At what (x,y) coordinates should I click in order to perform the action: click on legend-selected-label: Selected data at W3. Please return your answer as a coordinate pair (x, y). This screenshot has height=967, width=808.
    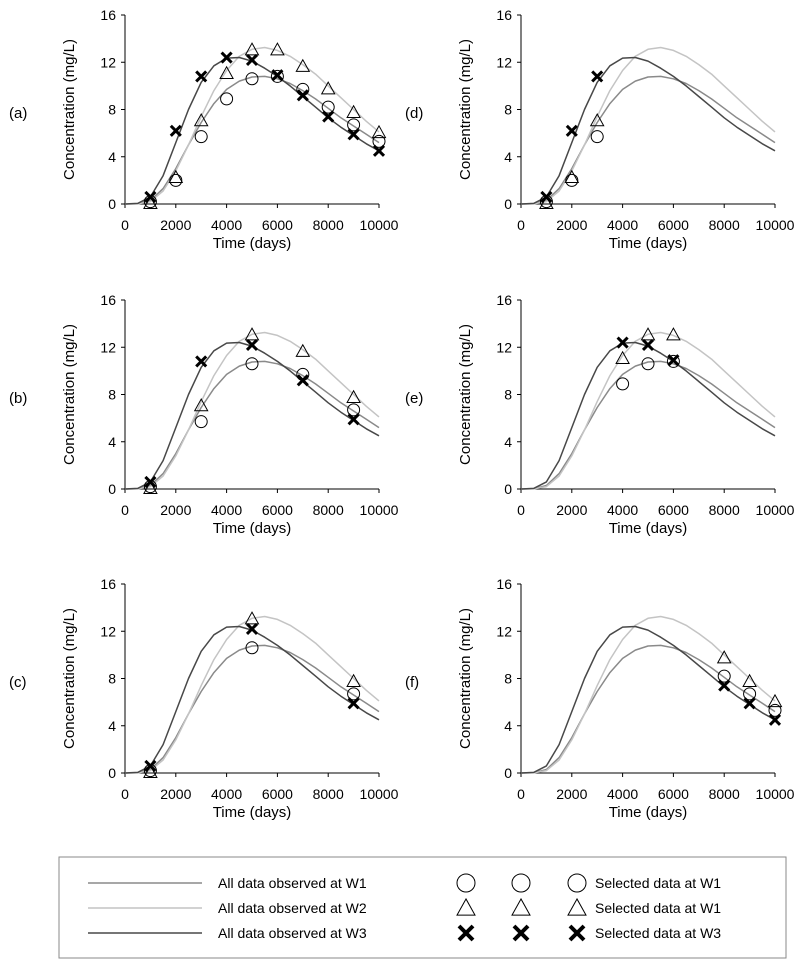
    Looking at the image, I should click on (658, 933).